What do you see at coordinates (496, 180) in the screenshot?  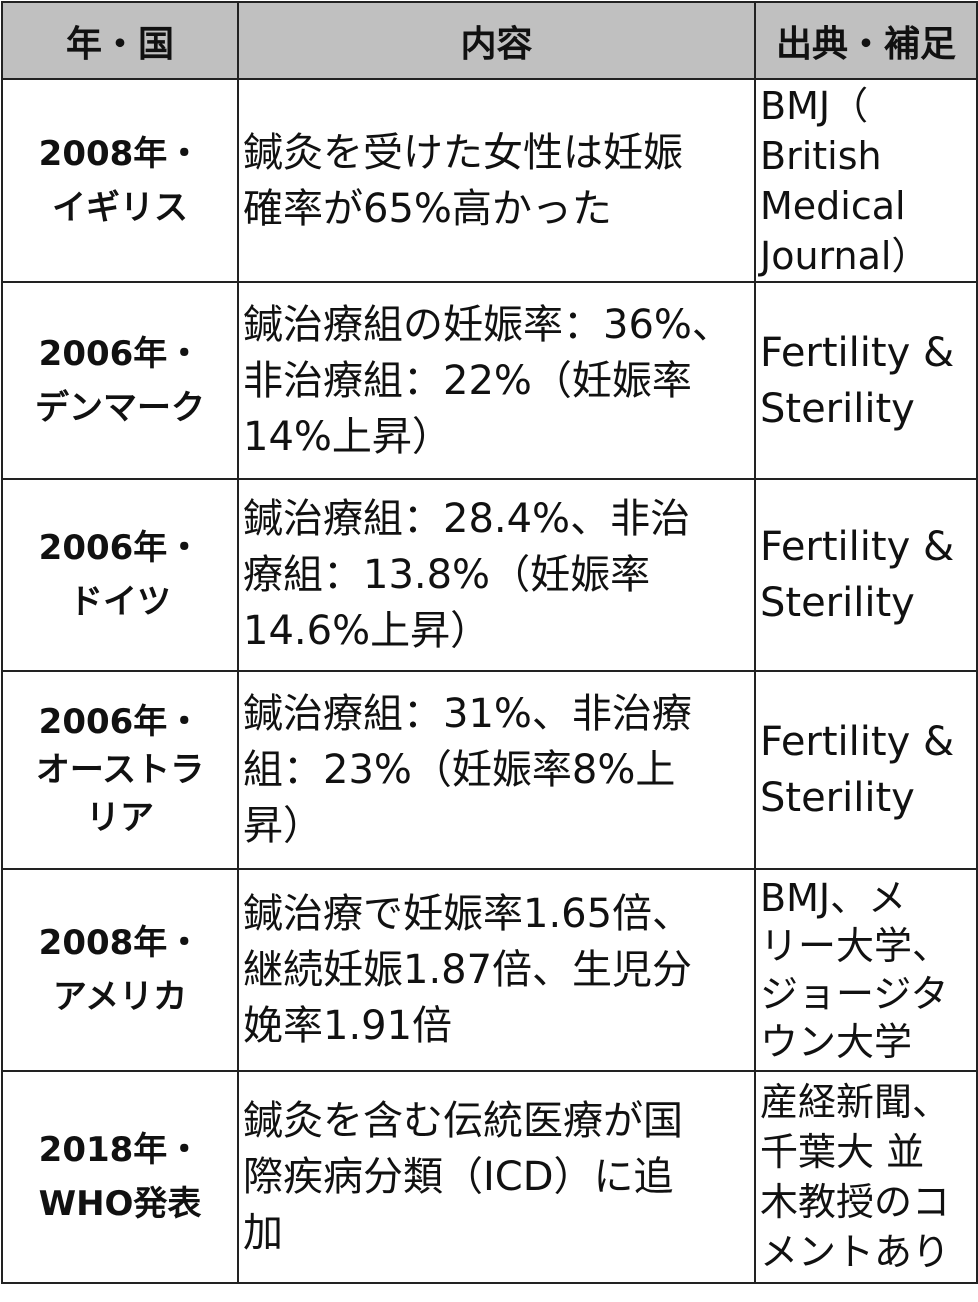 I see `content-cell: 鍼灸を受けた女性は妊娠 確率が65%高かった` at bounding box center [496, 180].